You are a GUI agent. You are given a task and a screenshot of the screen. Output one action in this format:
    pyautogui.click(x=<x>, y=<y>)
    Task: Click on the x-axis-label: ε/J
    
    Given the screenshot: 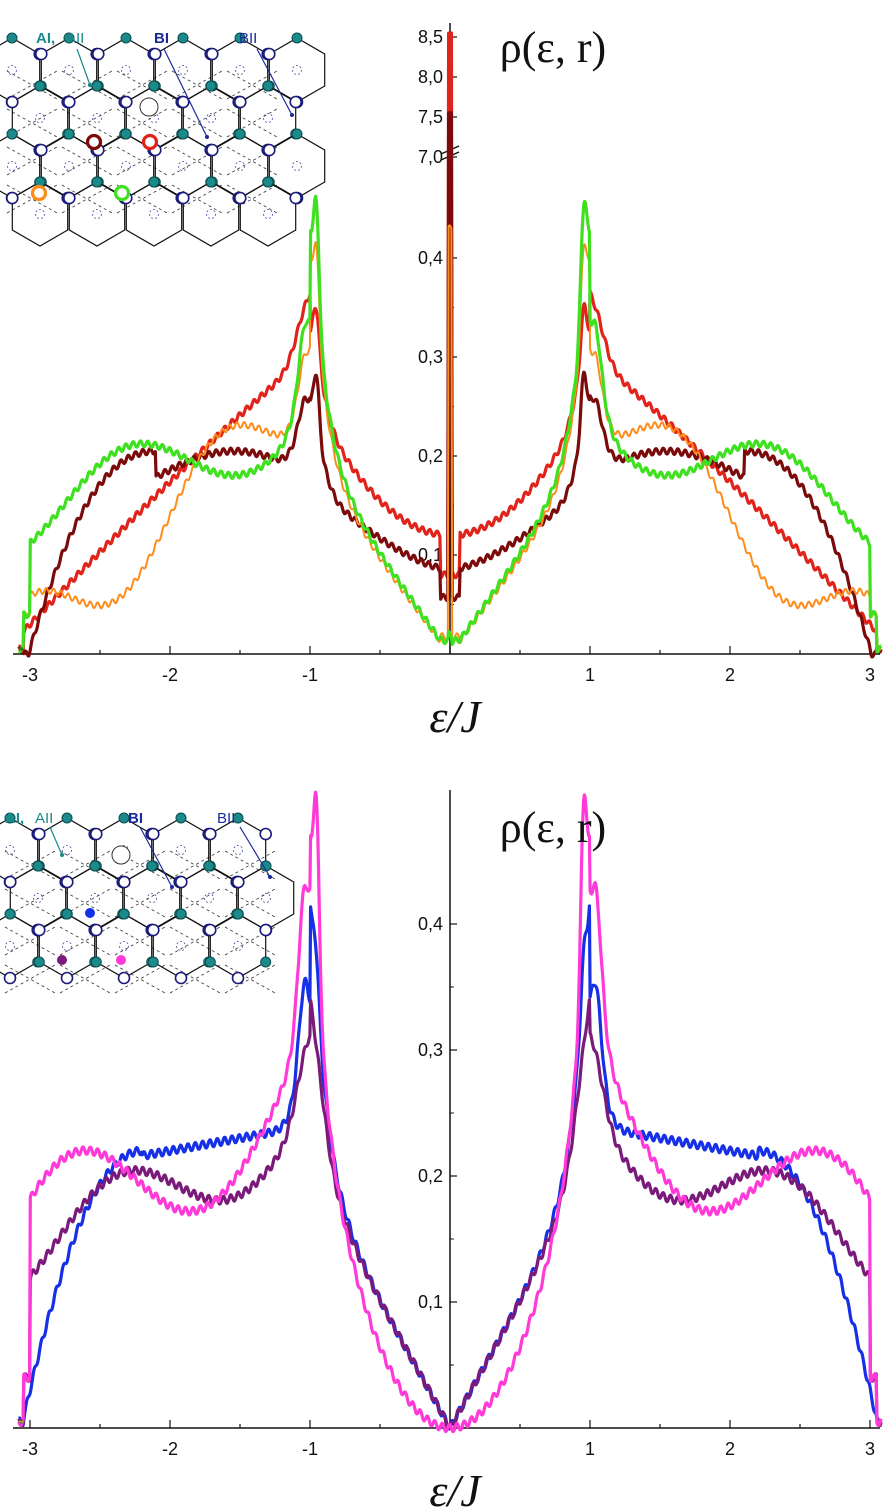 What is the action you would take?
    pyautogui.click(x=456, y=1486)
    